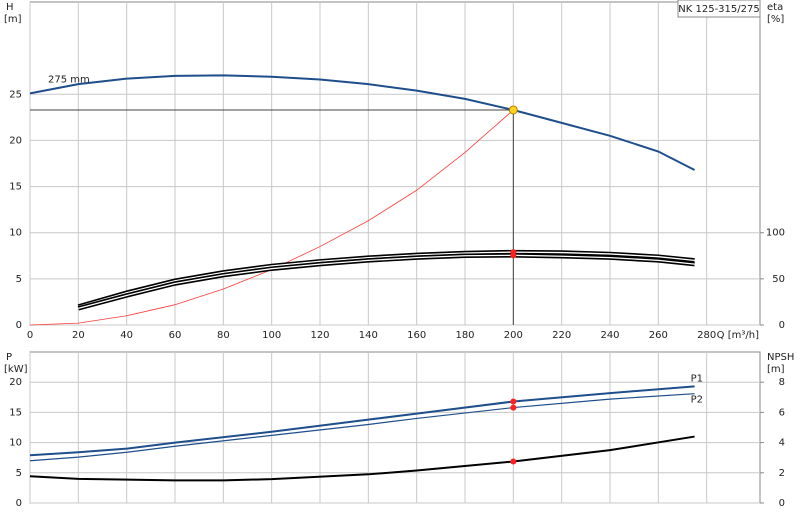 The image size is (800, 520). I want to click on x-tick-label: 160, so click(416, 335).